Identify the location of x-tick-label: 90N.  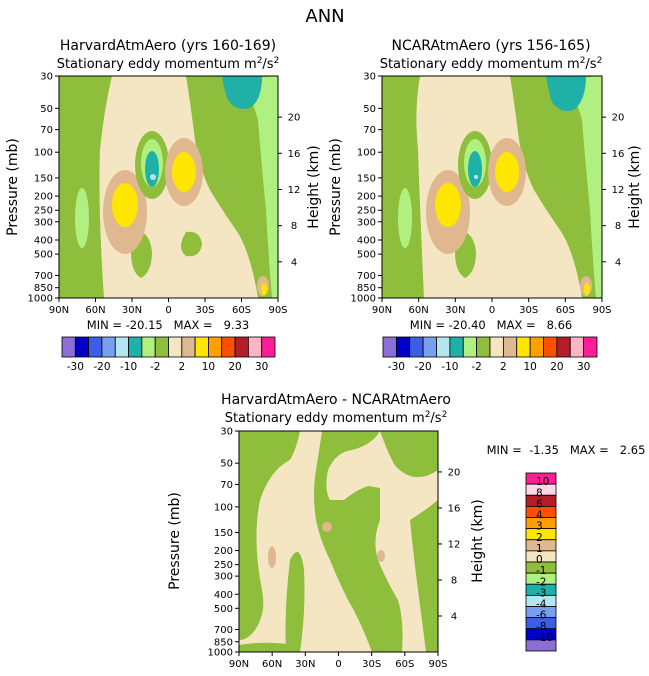
(59, 310).